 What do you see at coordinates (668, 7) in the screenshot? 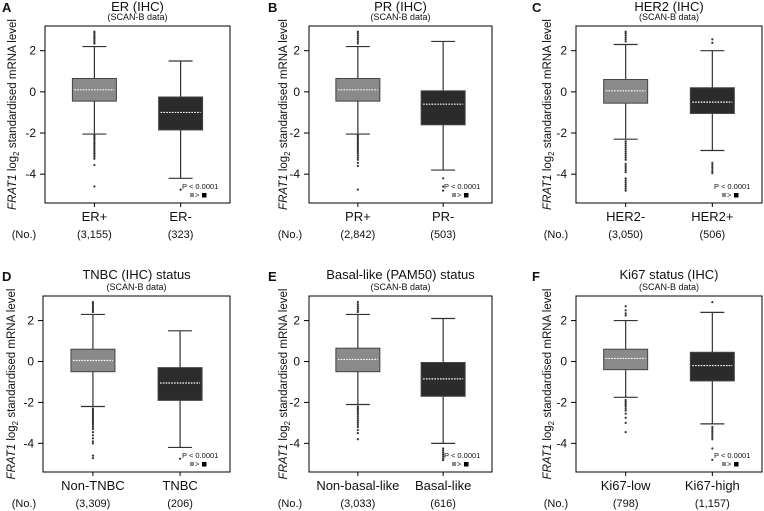
I see `chart-title: HER2 (IHC)` at bounding box center [668, 7].